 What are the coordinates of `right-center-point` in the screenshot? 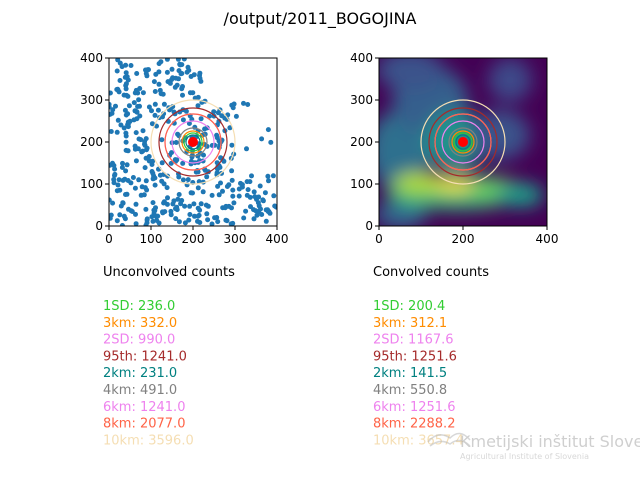 It's located at (463, 142).